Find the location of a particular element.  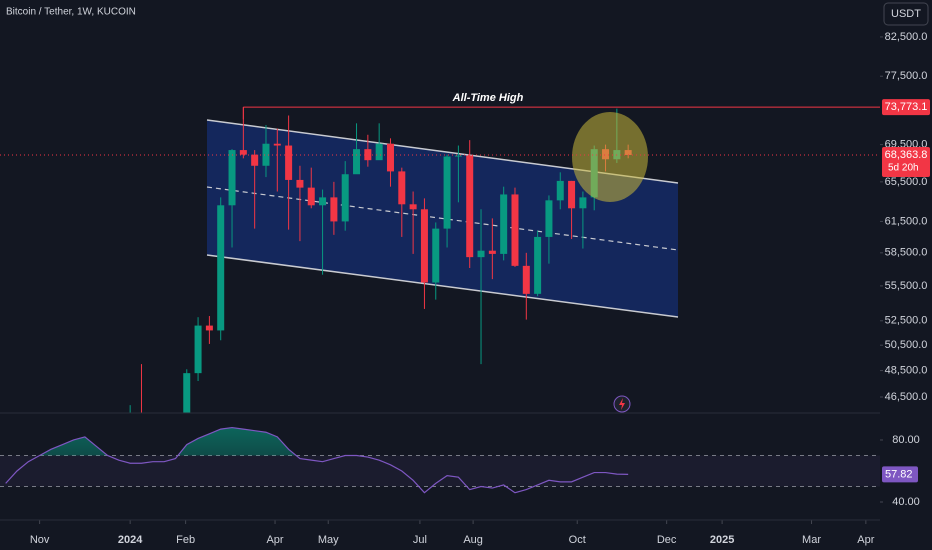

y-tick-label: 65,500.0 is located at coordinates (906, 182).